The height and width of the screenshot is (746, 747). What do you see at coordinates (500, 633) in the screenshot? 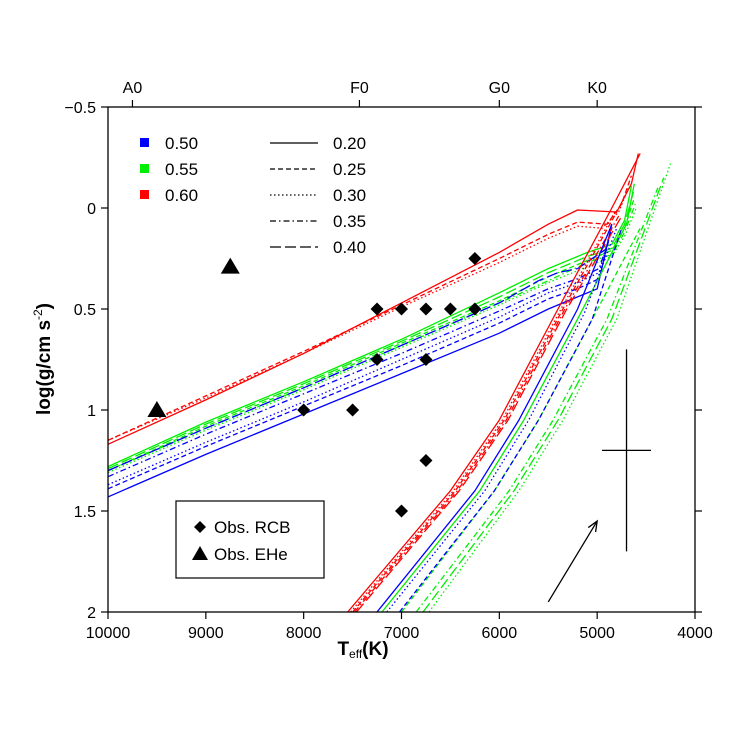
I see `x-tick-label: 6000` at bounding box center [500, 633].